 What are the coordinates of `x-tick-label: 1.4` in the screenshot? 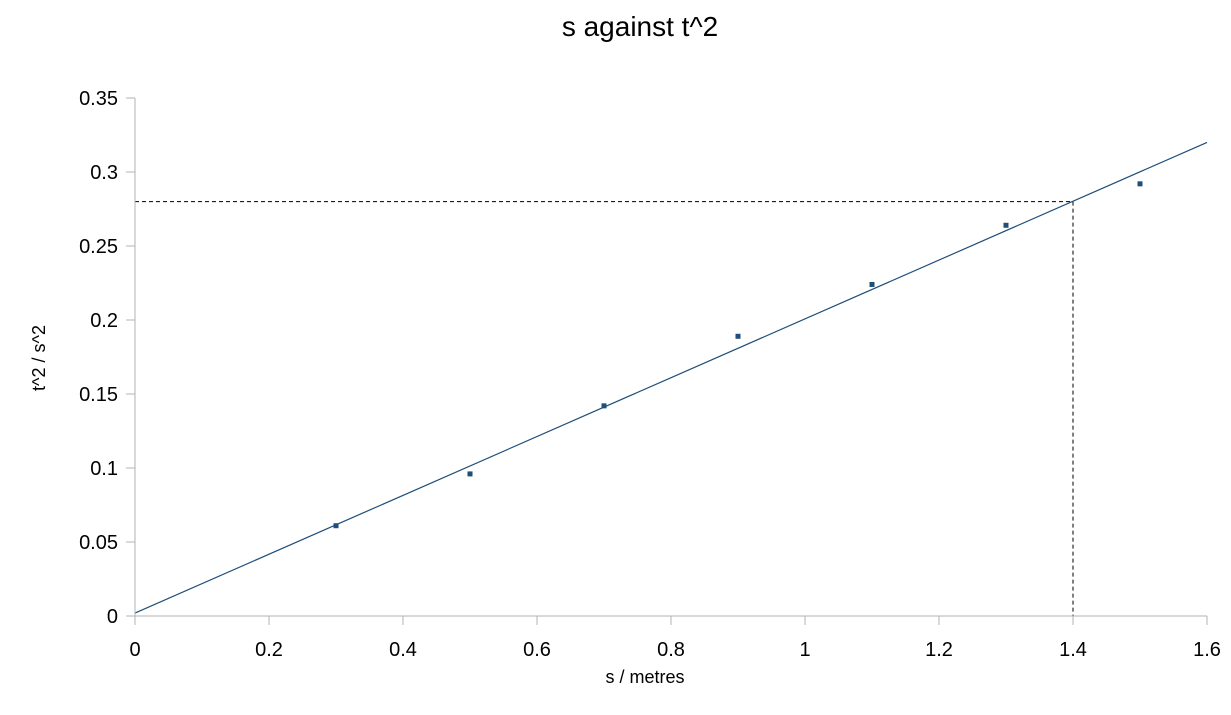 It's located at (1073, 650).